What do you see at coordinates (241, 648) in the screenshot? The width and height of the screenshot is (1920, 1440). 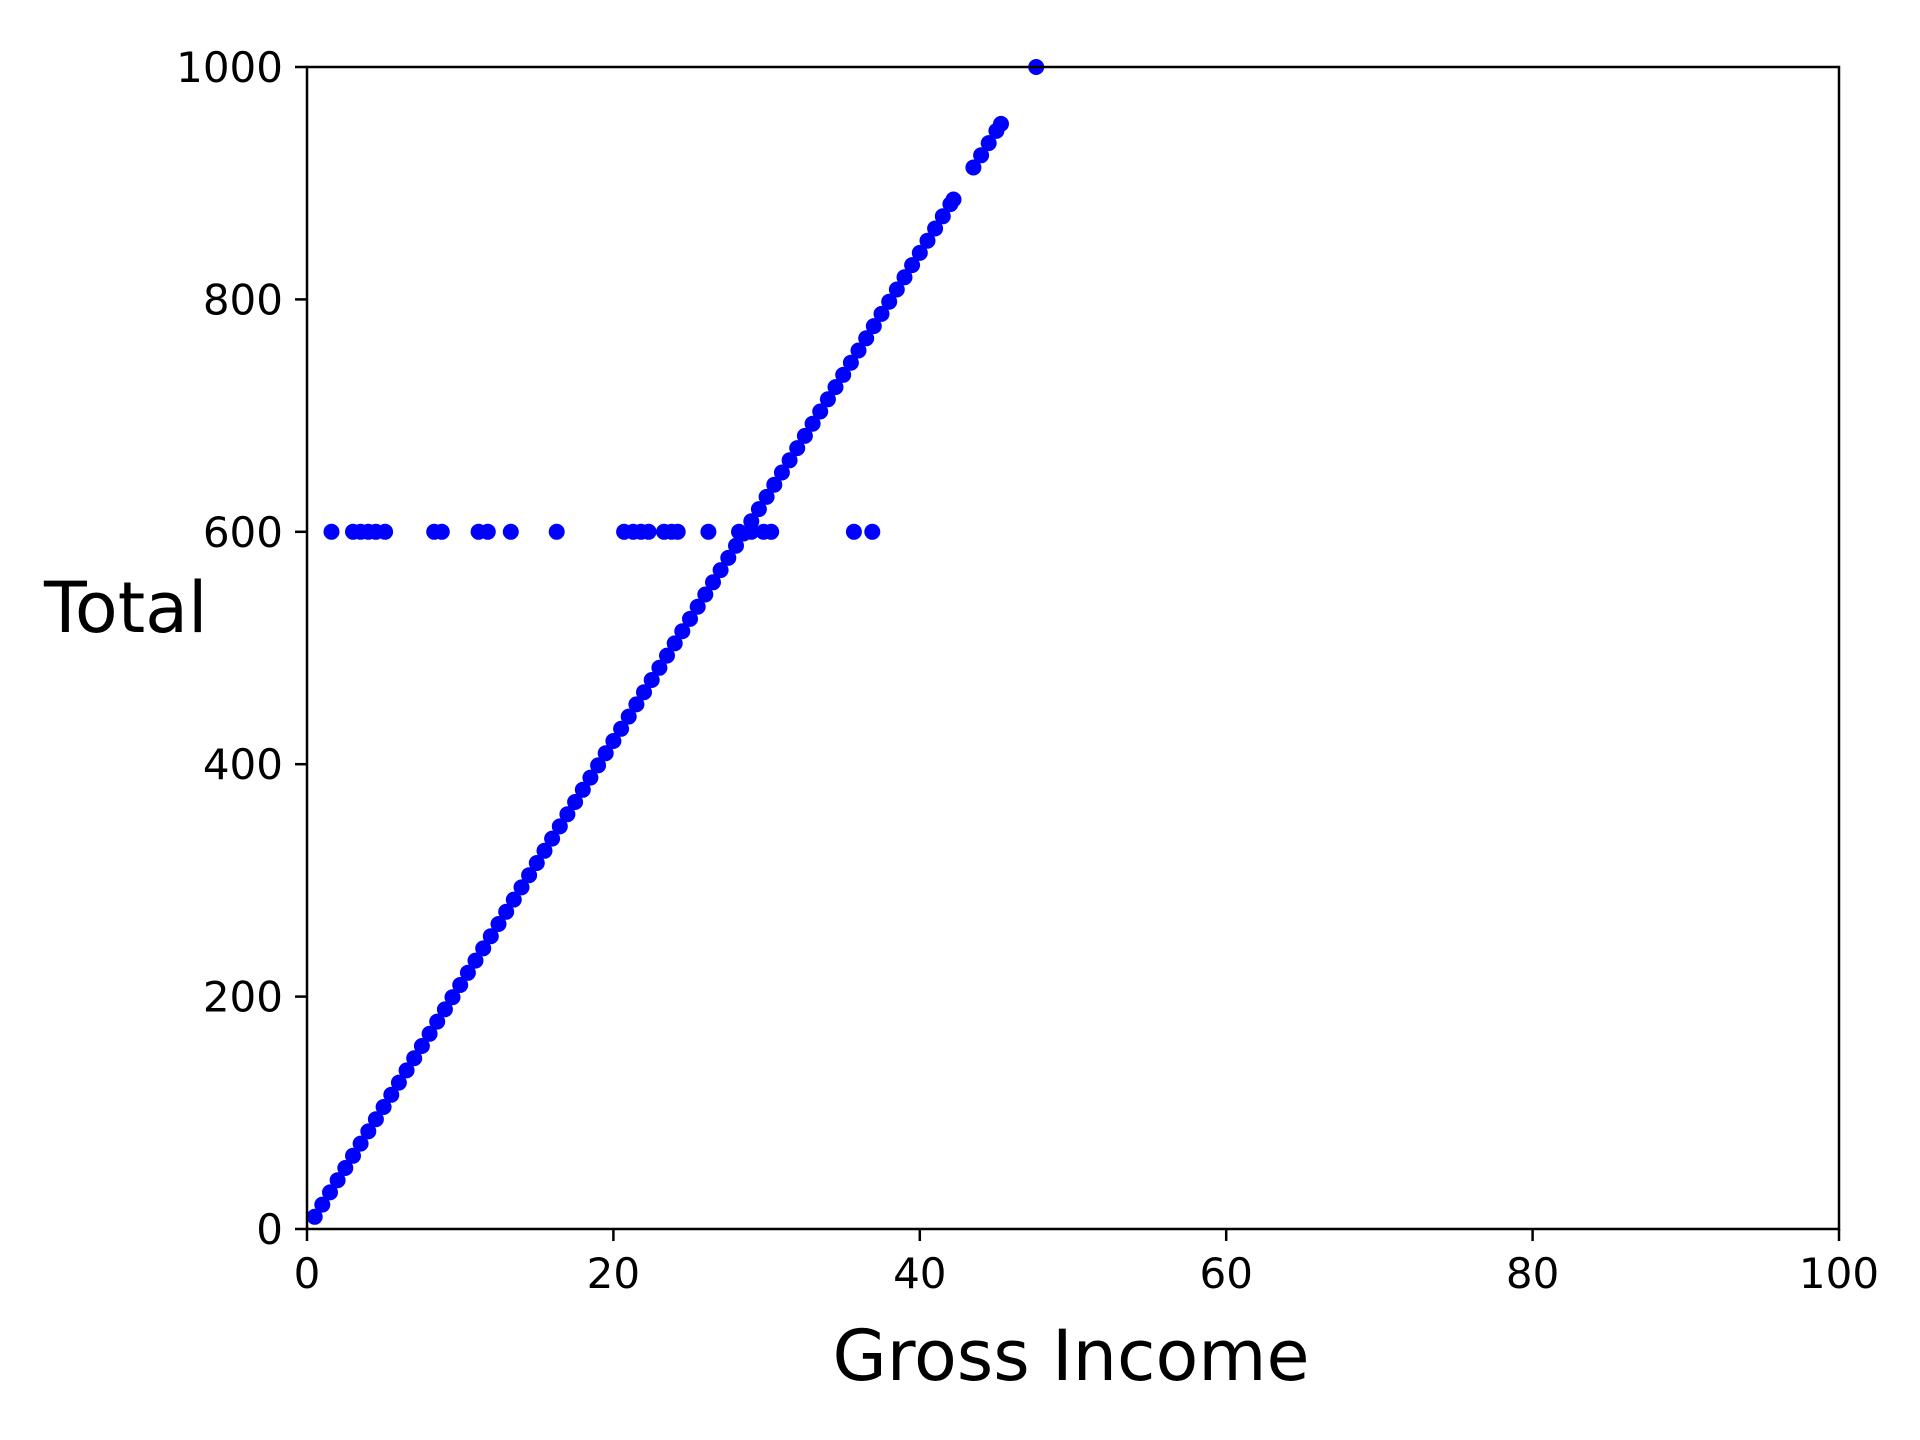 I see `y-axis-ticks: 0 200 400 600 800 1000` at bounding box center [241, 648].